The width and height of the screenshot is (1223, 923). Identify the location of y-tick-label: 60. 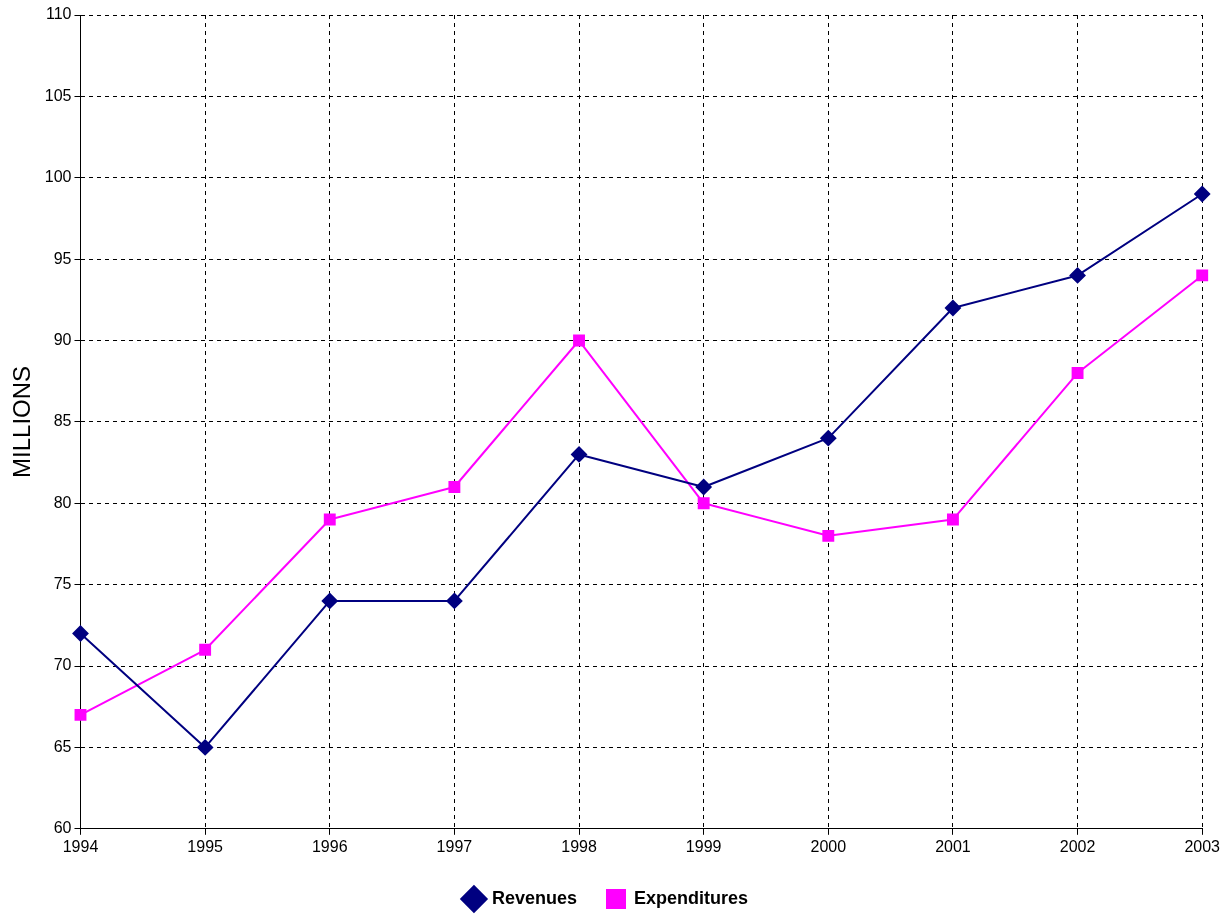
(62, 828).